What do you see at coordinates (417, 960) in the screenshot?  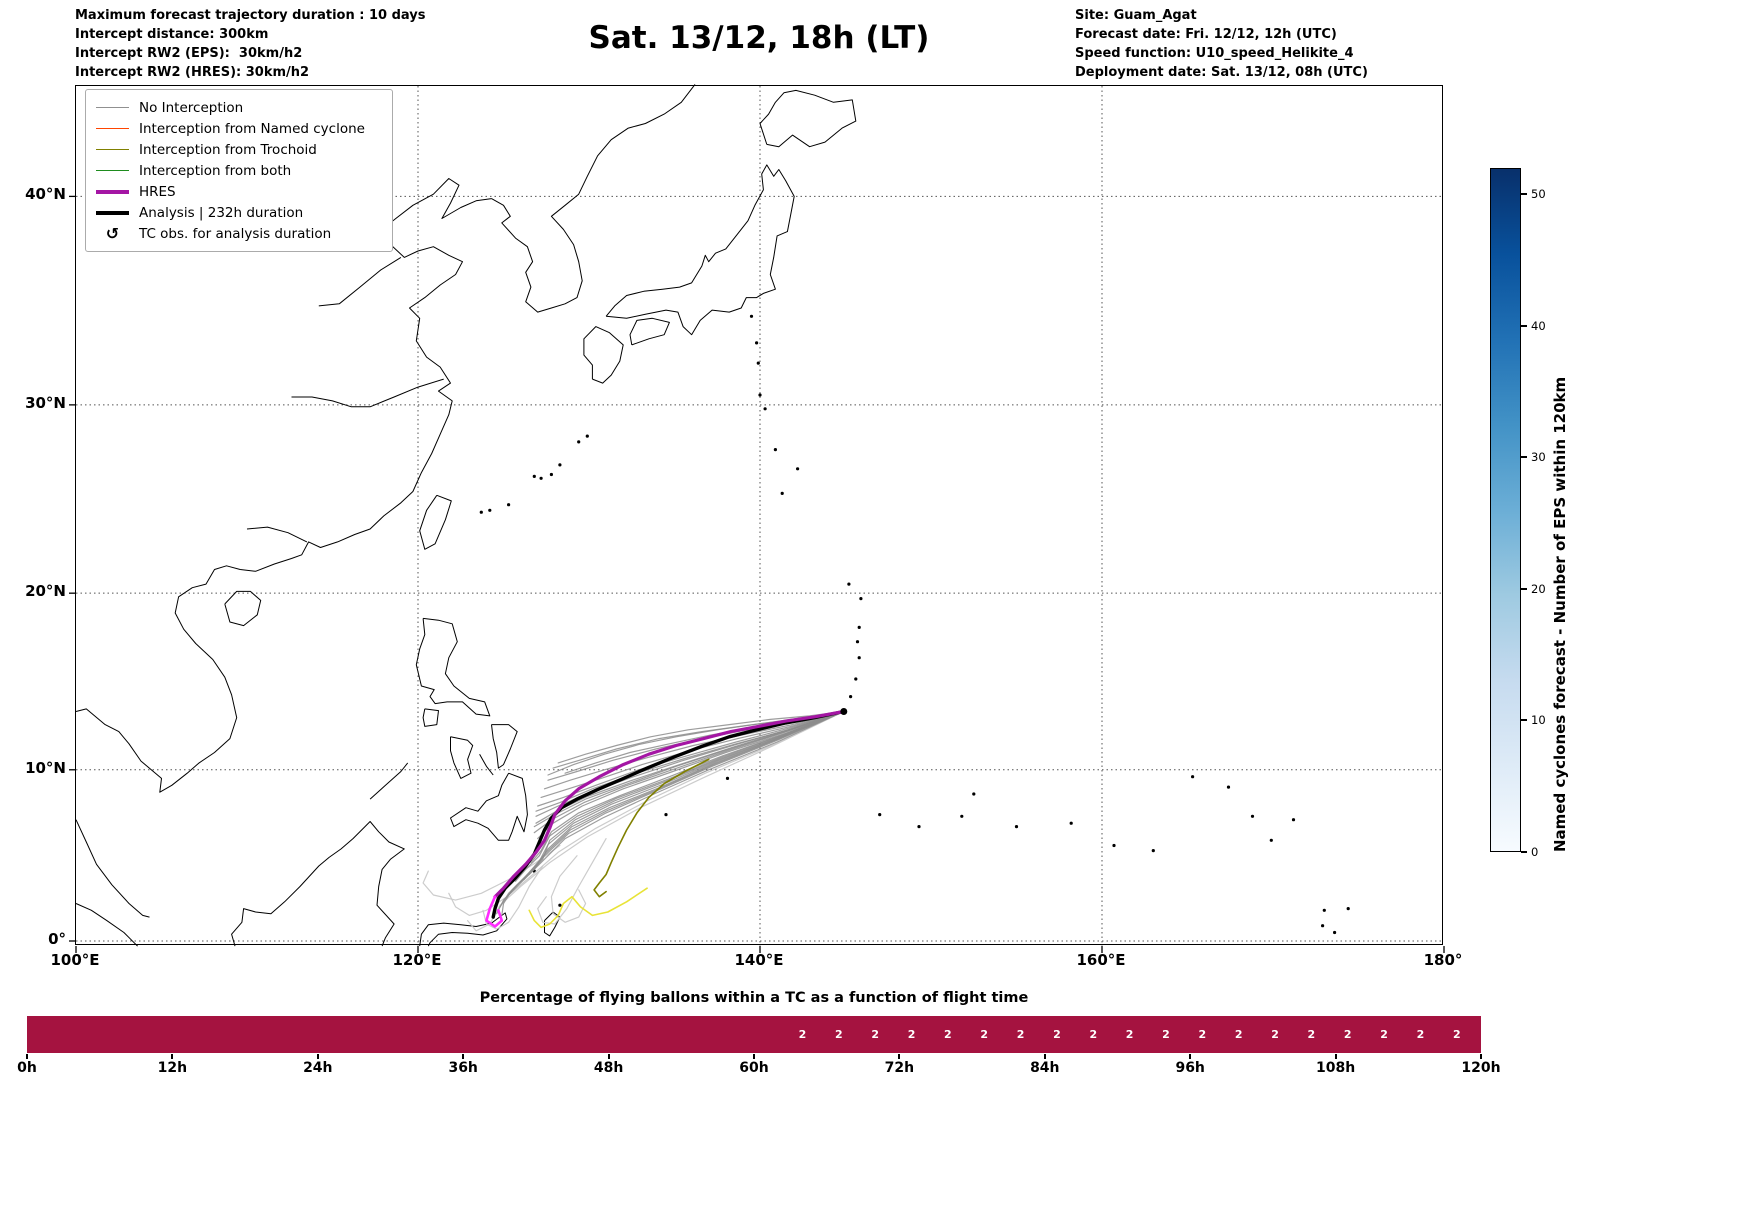 I see `x-tick-label: 120°E` at bounding box center [417, 960].